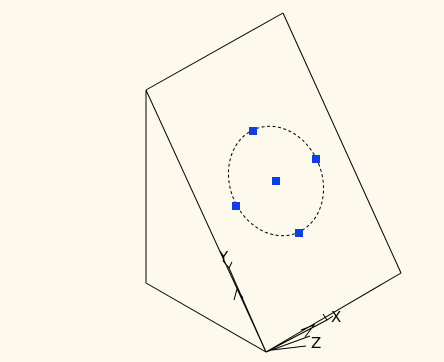 This screenshot has width=444, height=362. I want to click on selected-circle, so click(275, 181).